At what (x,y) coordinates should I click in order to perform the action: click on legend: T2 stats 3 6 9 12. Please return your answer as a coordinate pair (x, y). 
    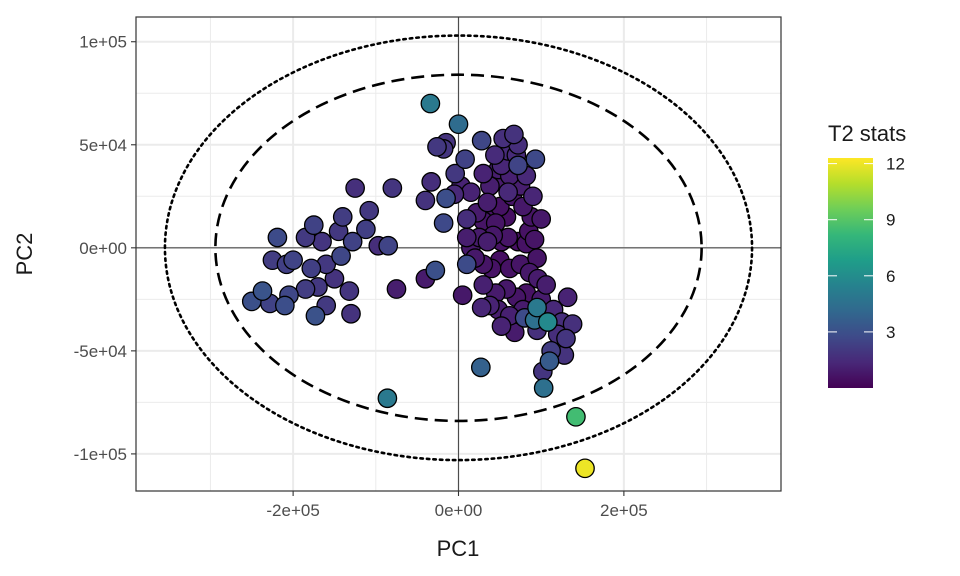
    Looking at the image, I should click on (867, 254).